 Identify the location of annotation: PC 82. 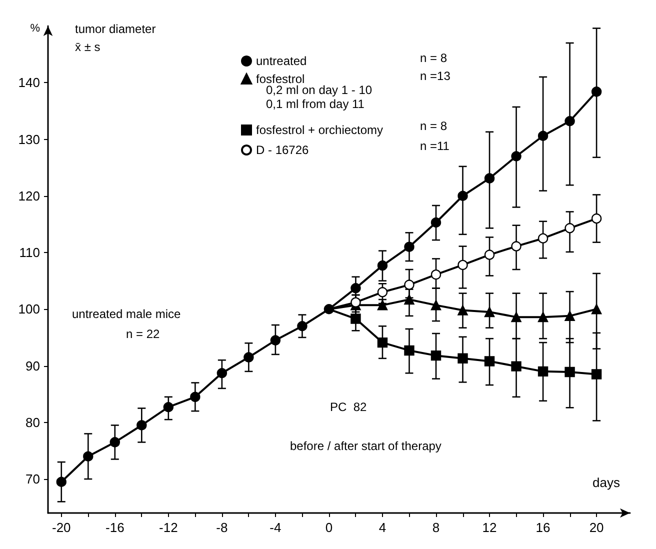
(349, 407).